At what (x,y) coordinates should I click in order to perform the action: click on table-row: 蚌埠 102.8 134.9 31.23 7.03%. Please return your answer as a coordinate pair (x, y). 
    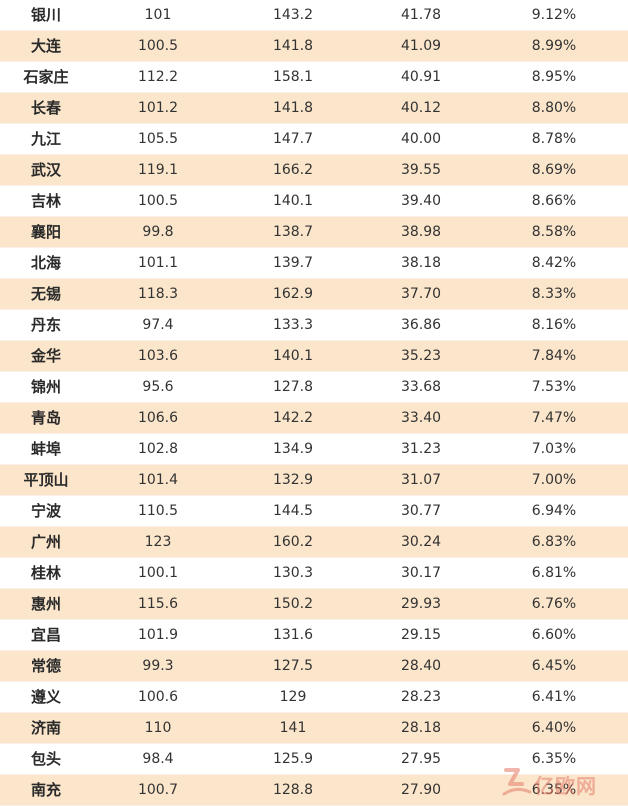
    Looking at the image, I should click on (314, 449).